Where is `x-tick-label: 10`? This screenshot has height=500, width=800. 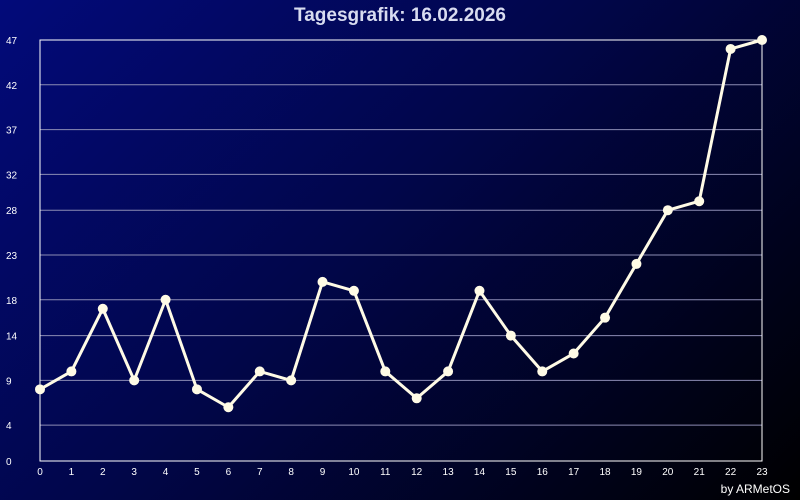
x-tick-label: 10 is located at coordinates (354, 472).